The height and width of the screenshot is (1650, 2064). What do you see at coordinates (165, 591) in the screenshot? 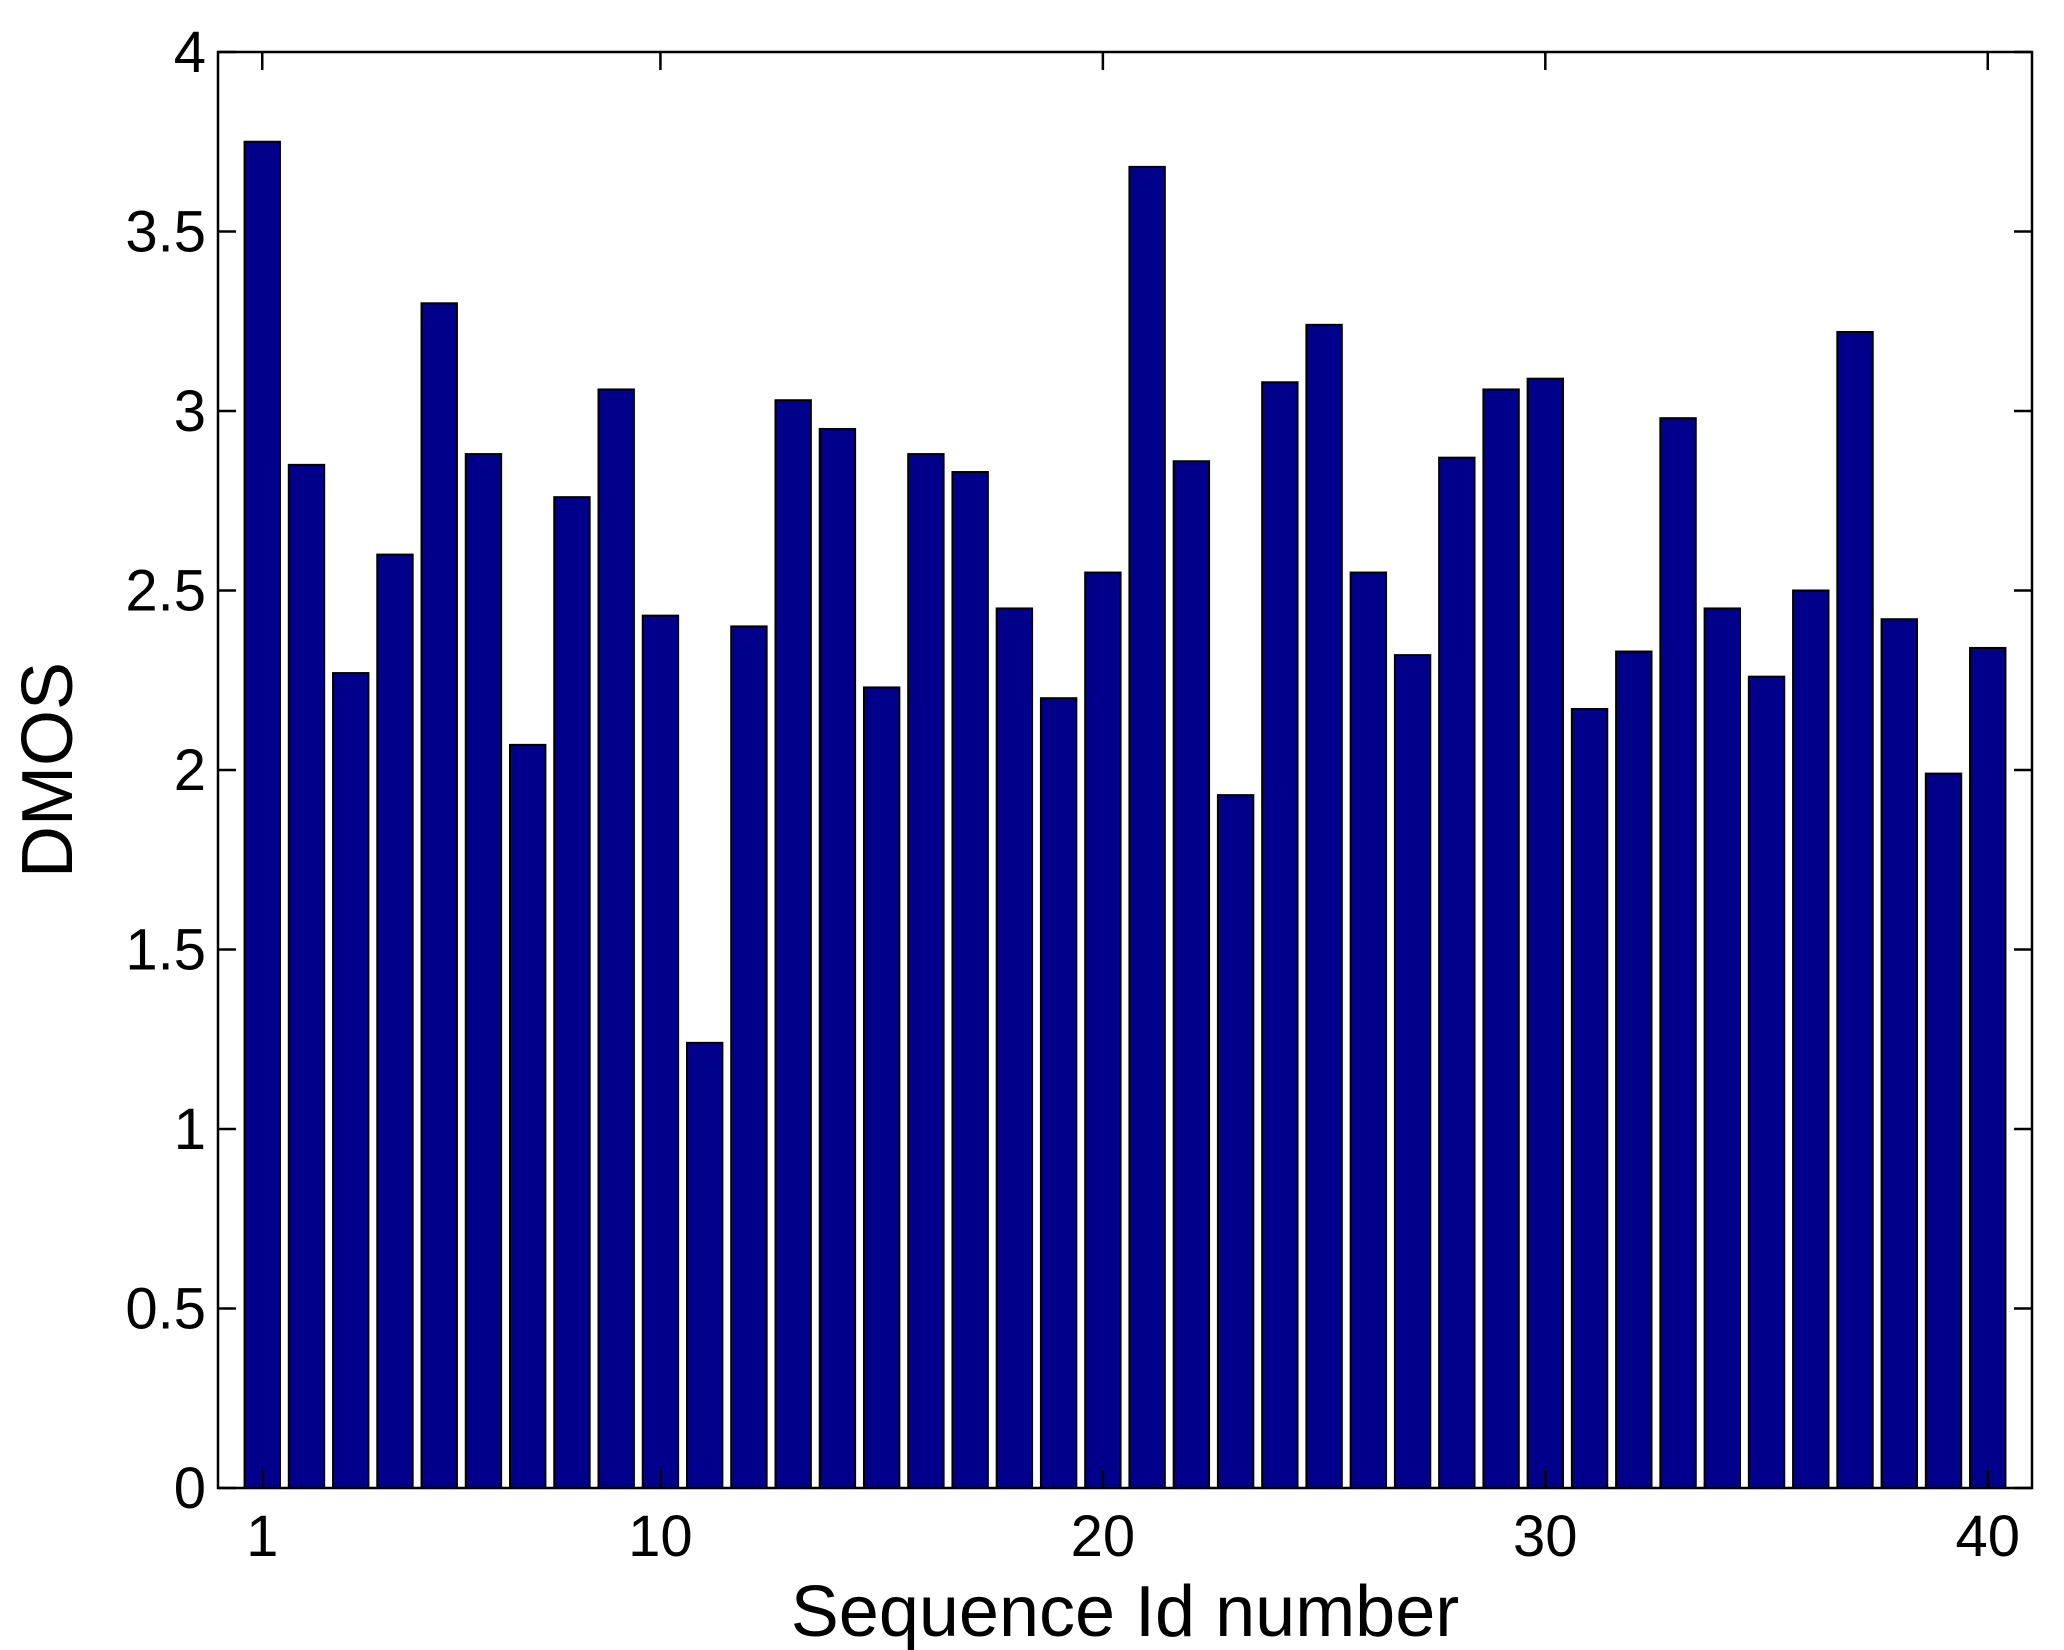
I see `y-tick-label: 2.5` at bounding box center [165, 591].